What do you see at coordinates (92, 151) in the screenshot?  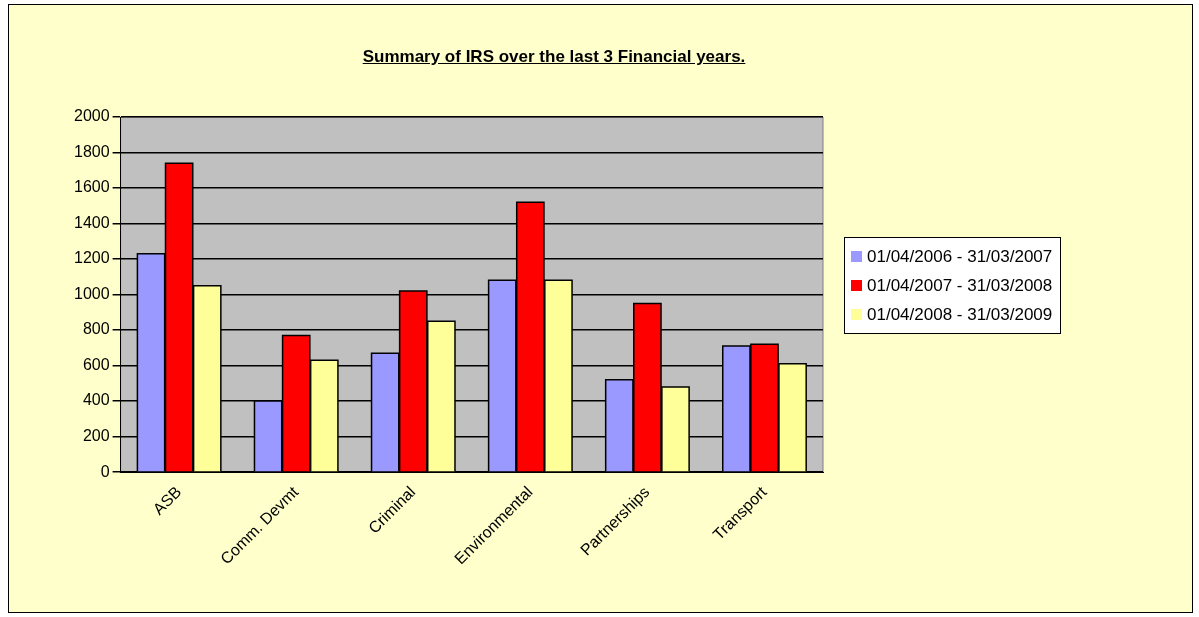 I see `y-tick-label: 1800` at bounding box center [92, 151].